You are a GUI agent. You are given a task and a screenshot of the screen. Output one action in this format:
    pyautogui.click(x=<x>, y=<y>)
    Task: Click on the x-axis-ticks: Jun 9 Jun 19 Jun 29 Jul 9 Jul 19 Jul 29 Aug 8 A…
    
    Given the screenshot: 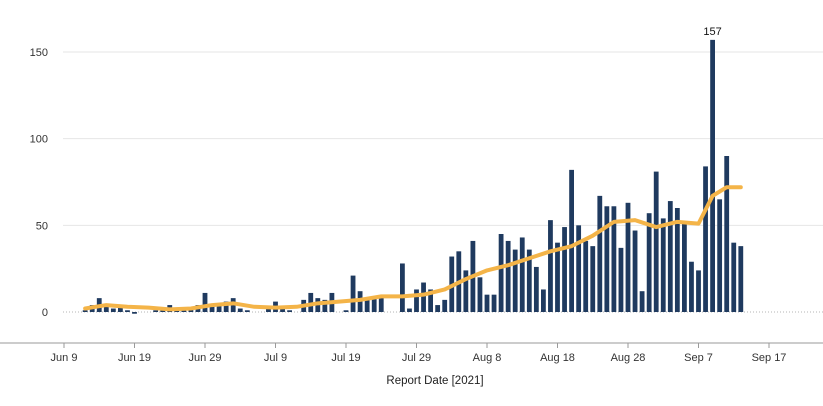 What is the action you would take?
    pyautogui.click(x=419, y=353)
    